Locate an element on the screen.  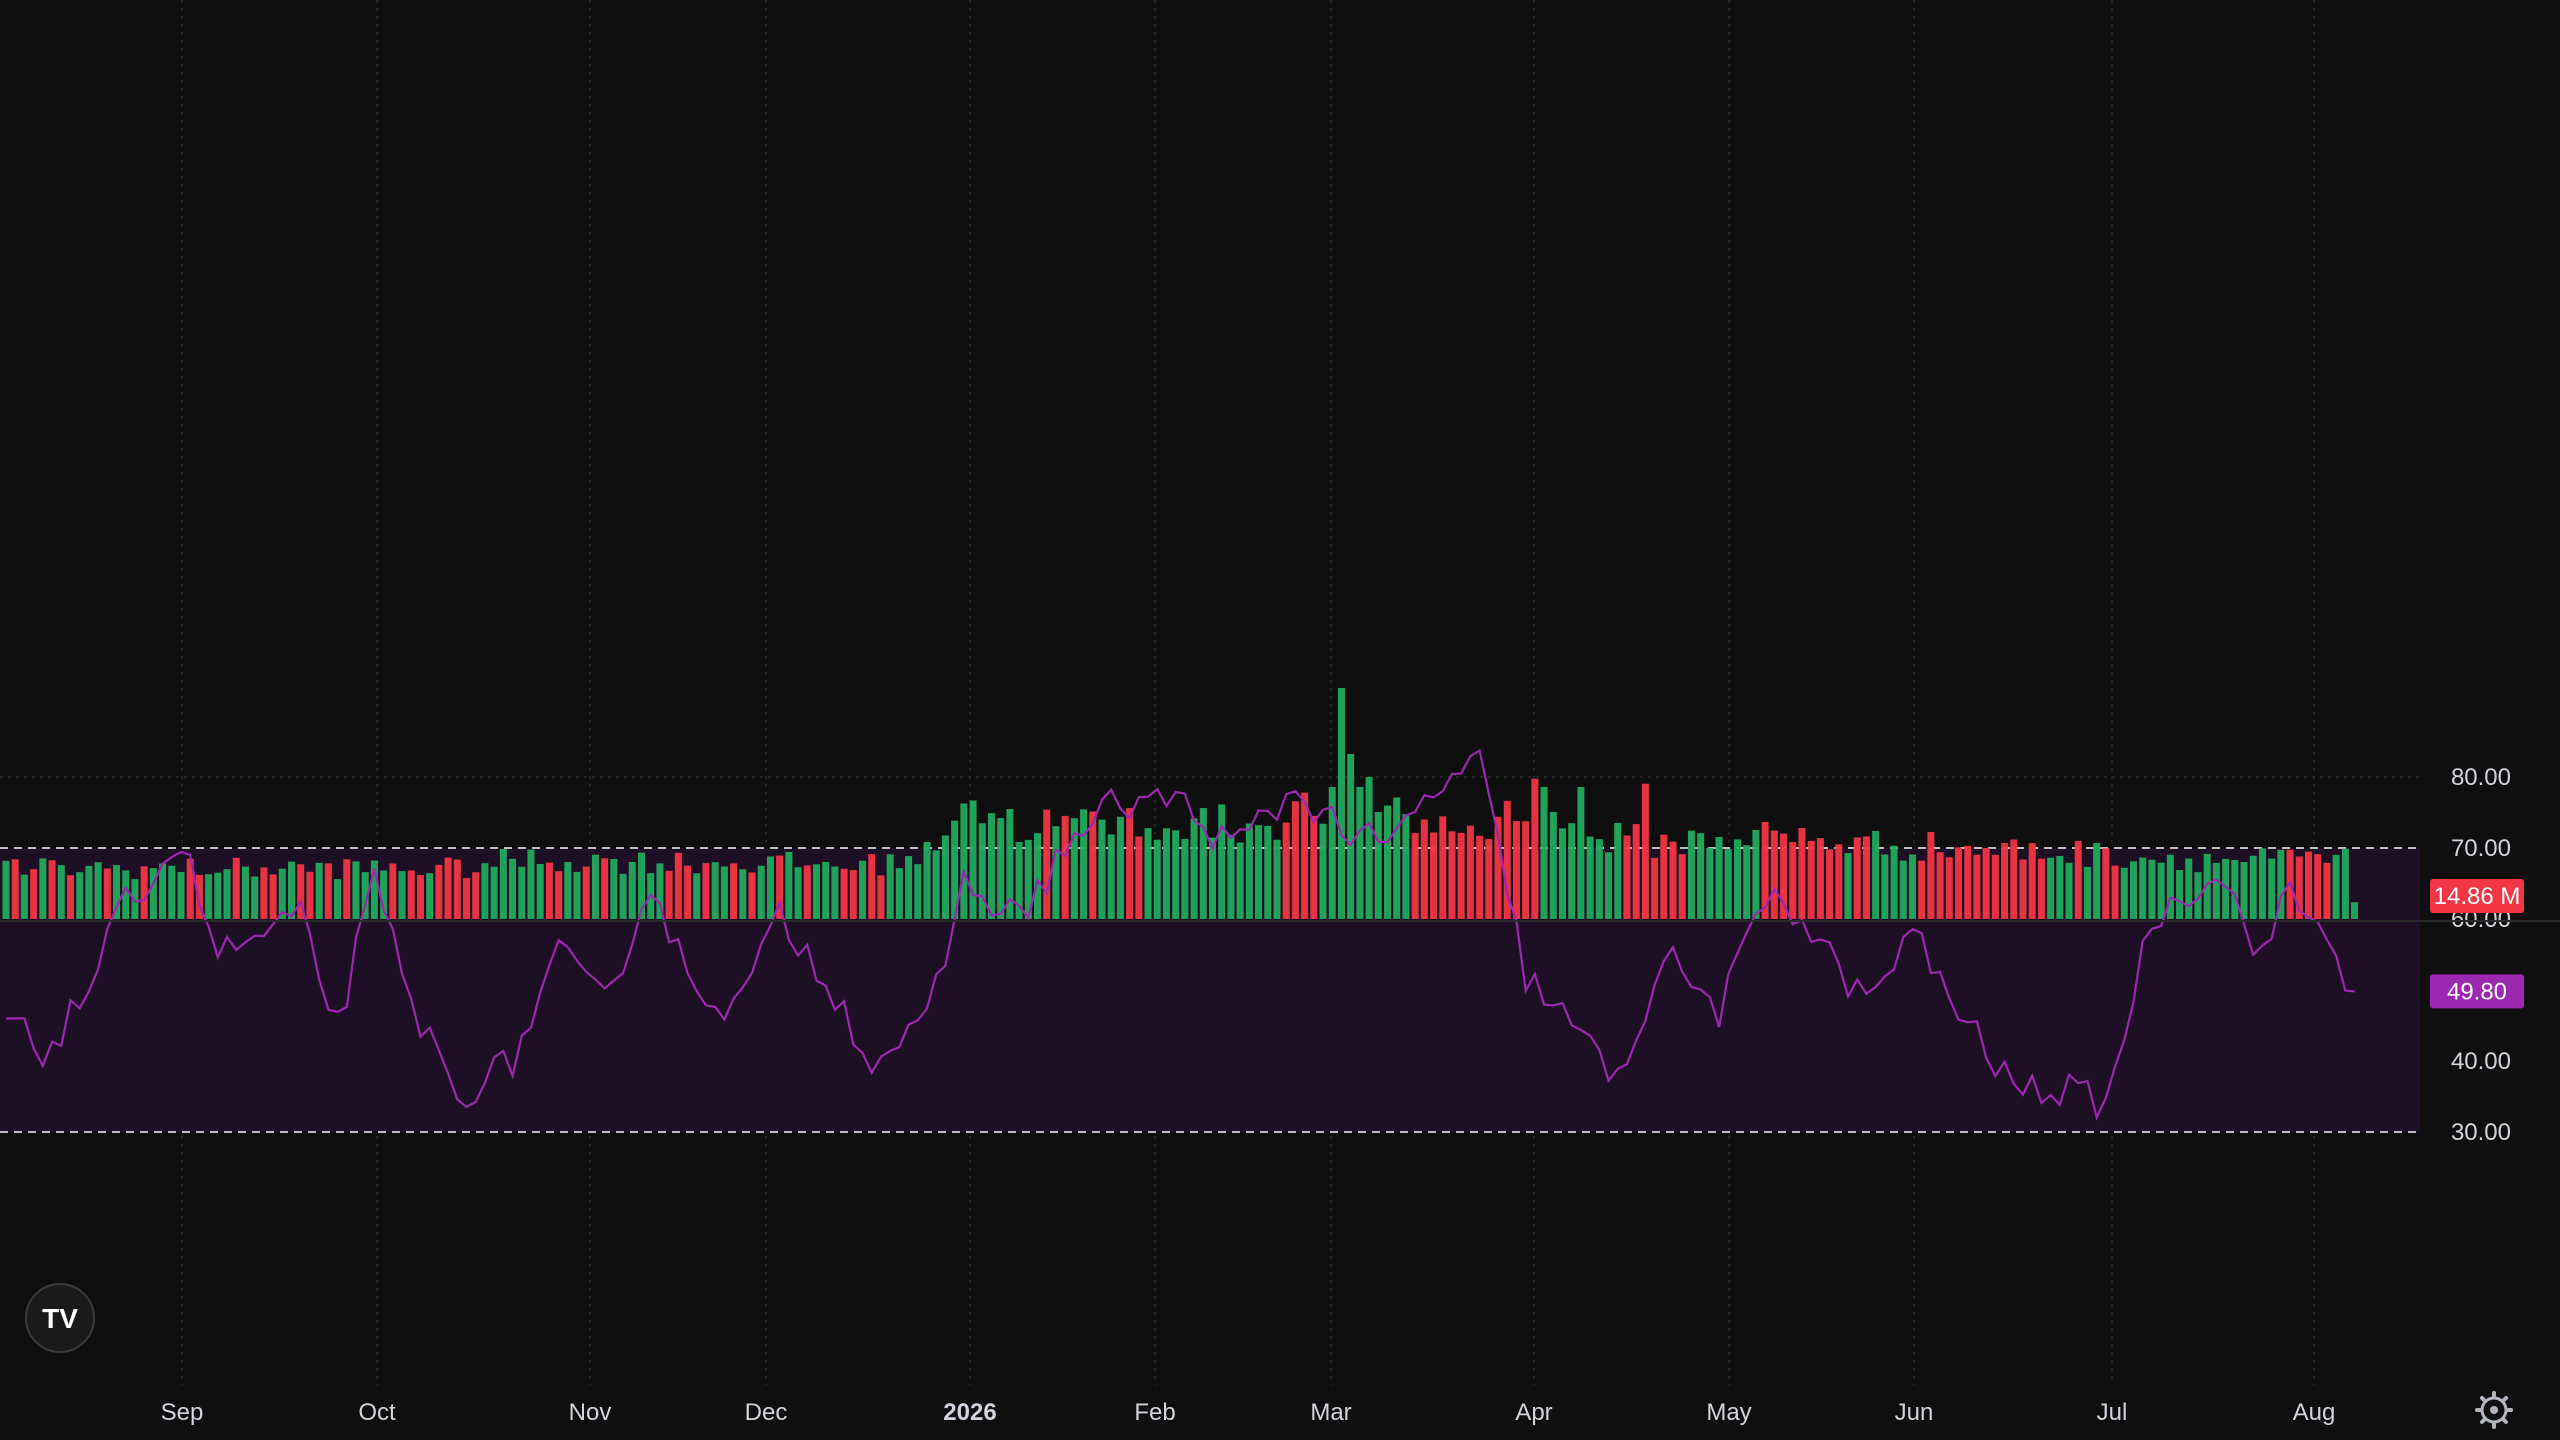
time-tick-label: Sep is located at coordinates (182, 1412).